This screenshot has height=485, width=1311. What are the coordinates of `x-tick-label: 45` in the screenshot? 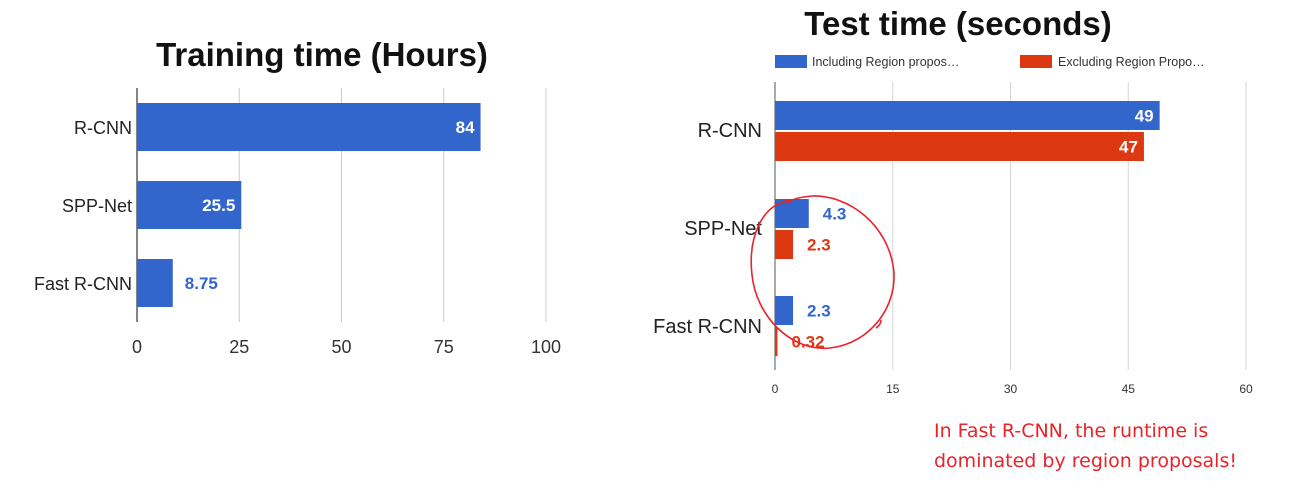 It's located at (1129, 389).